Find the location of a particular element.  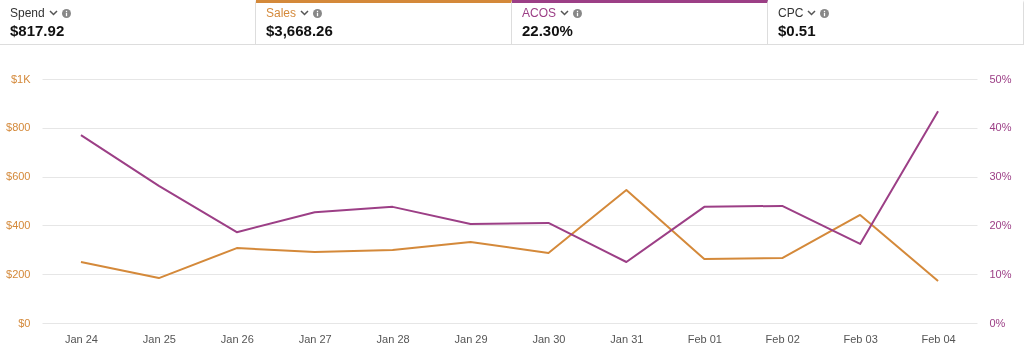

text: $3,668.26 is located at coordinates (300, 30).